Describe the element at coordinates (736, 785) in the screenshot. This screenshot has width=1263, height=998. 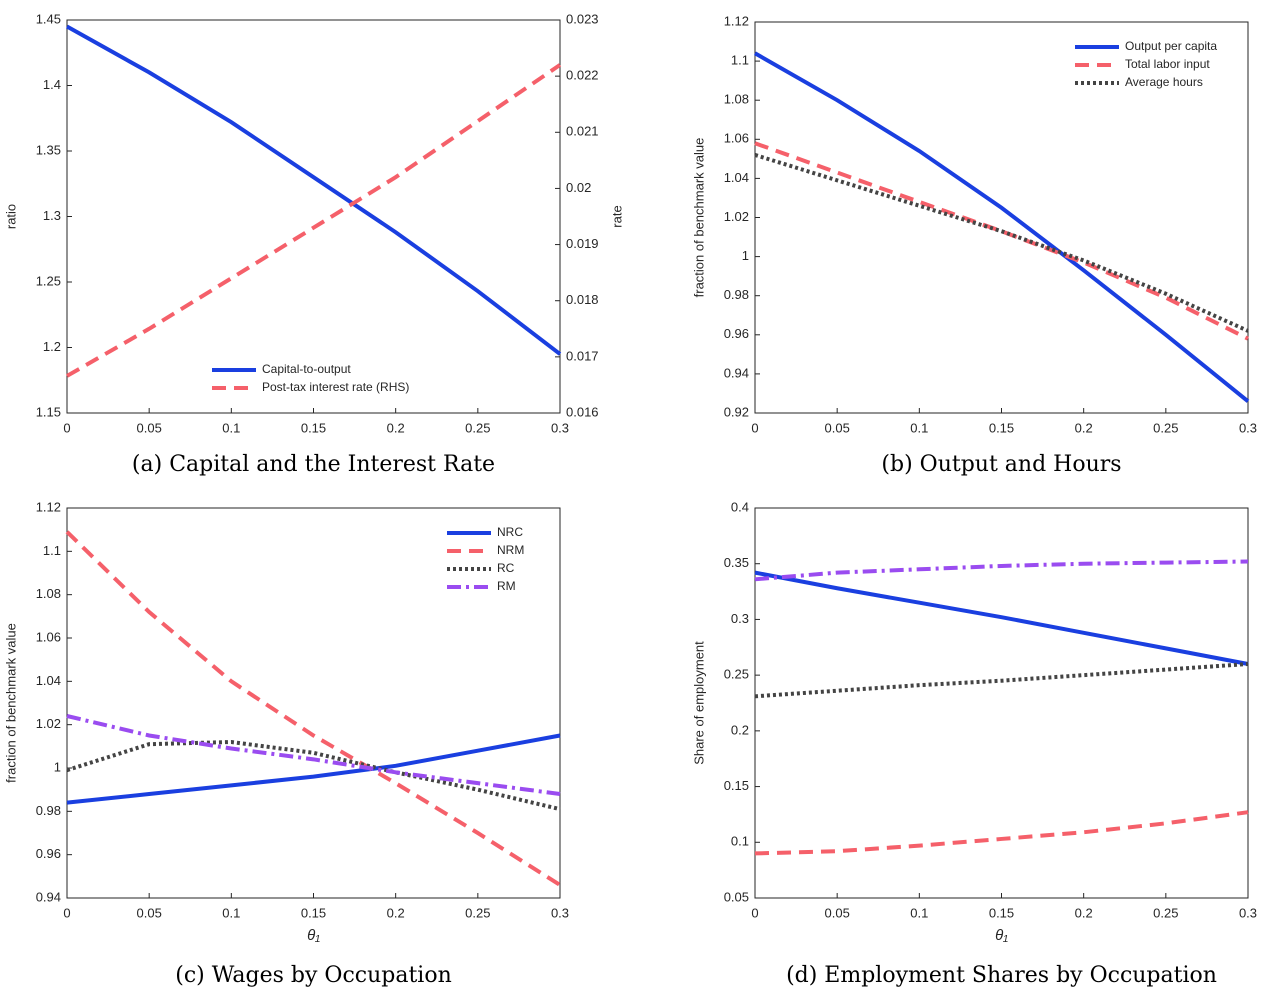
I see `y-tick-label: 0.15` at that location.